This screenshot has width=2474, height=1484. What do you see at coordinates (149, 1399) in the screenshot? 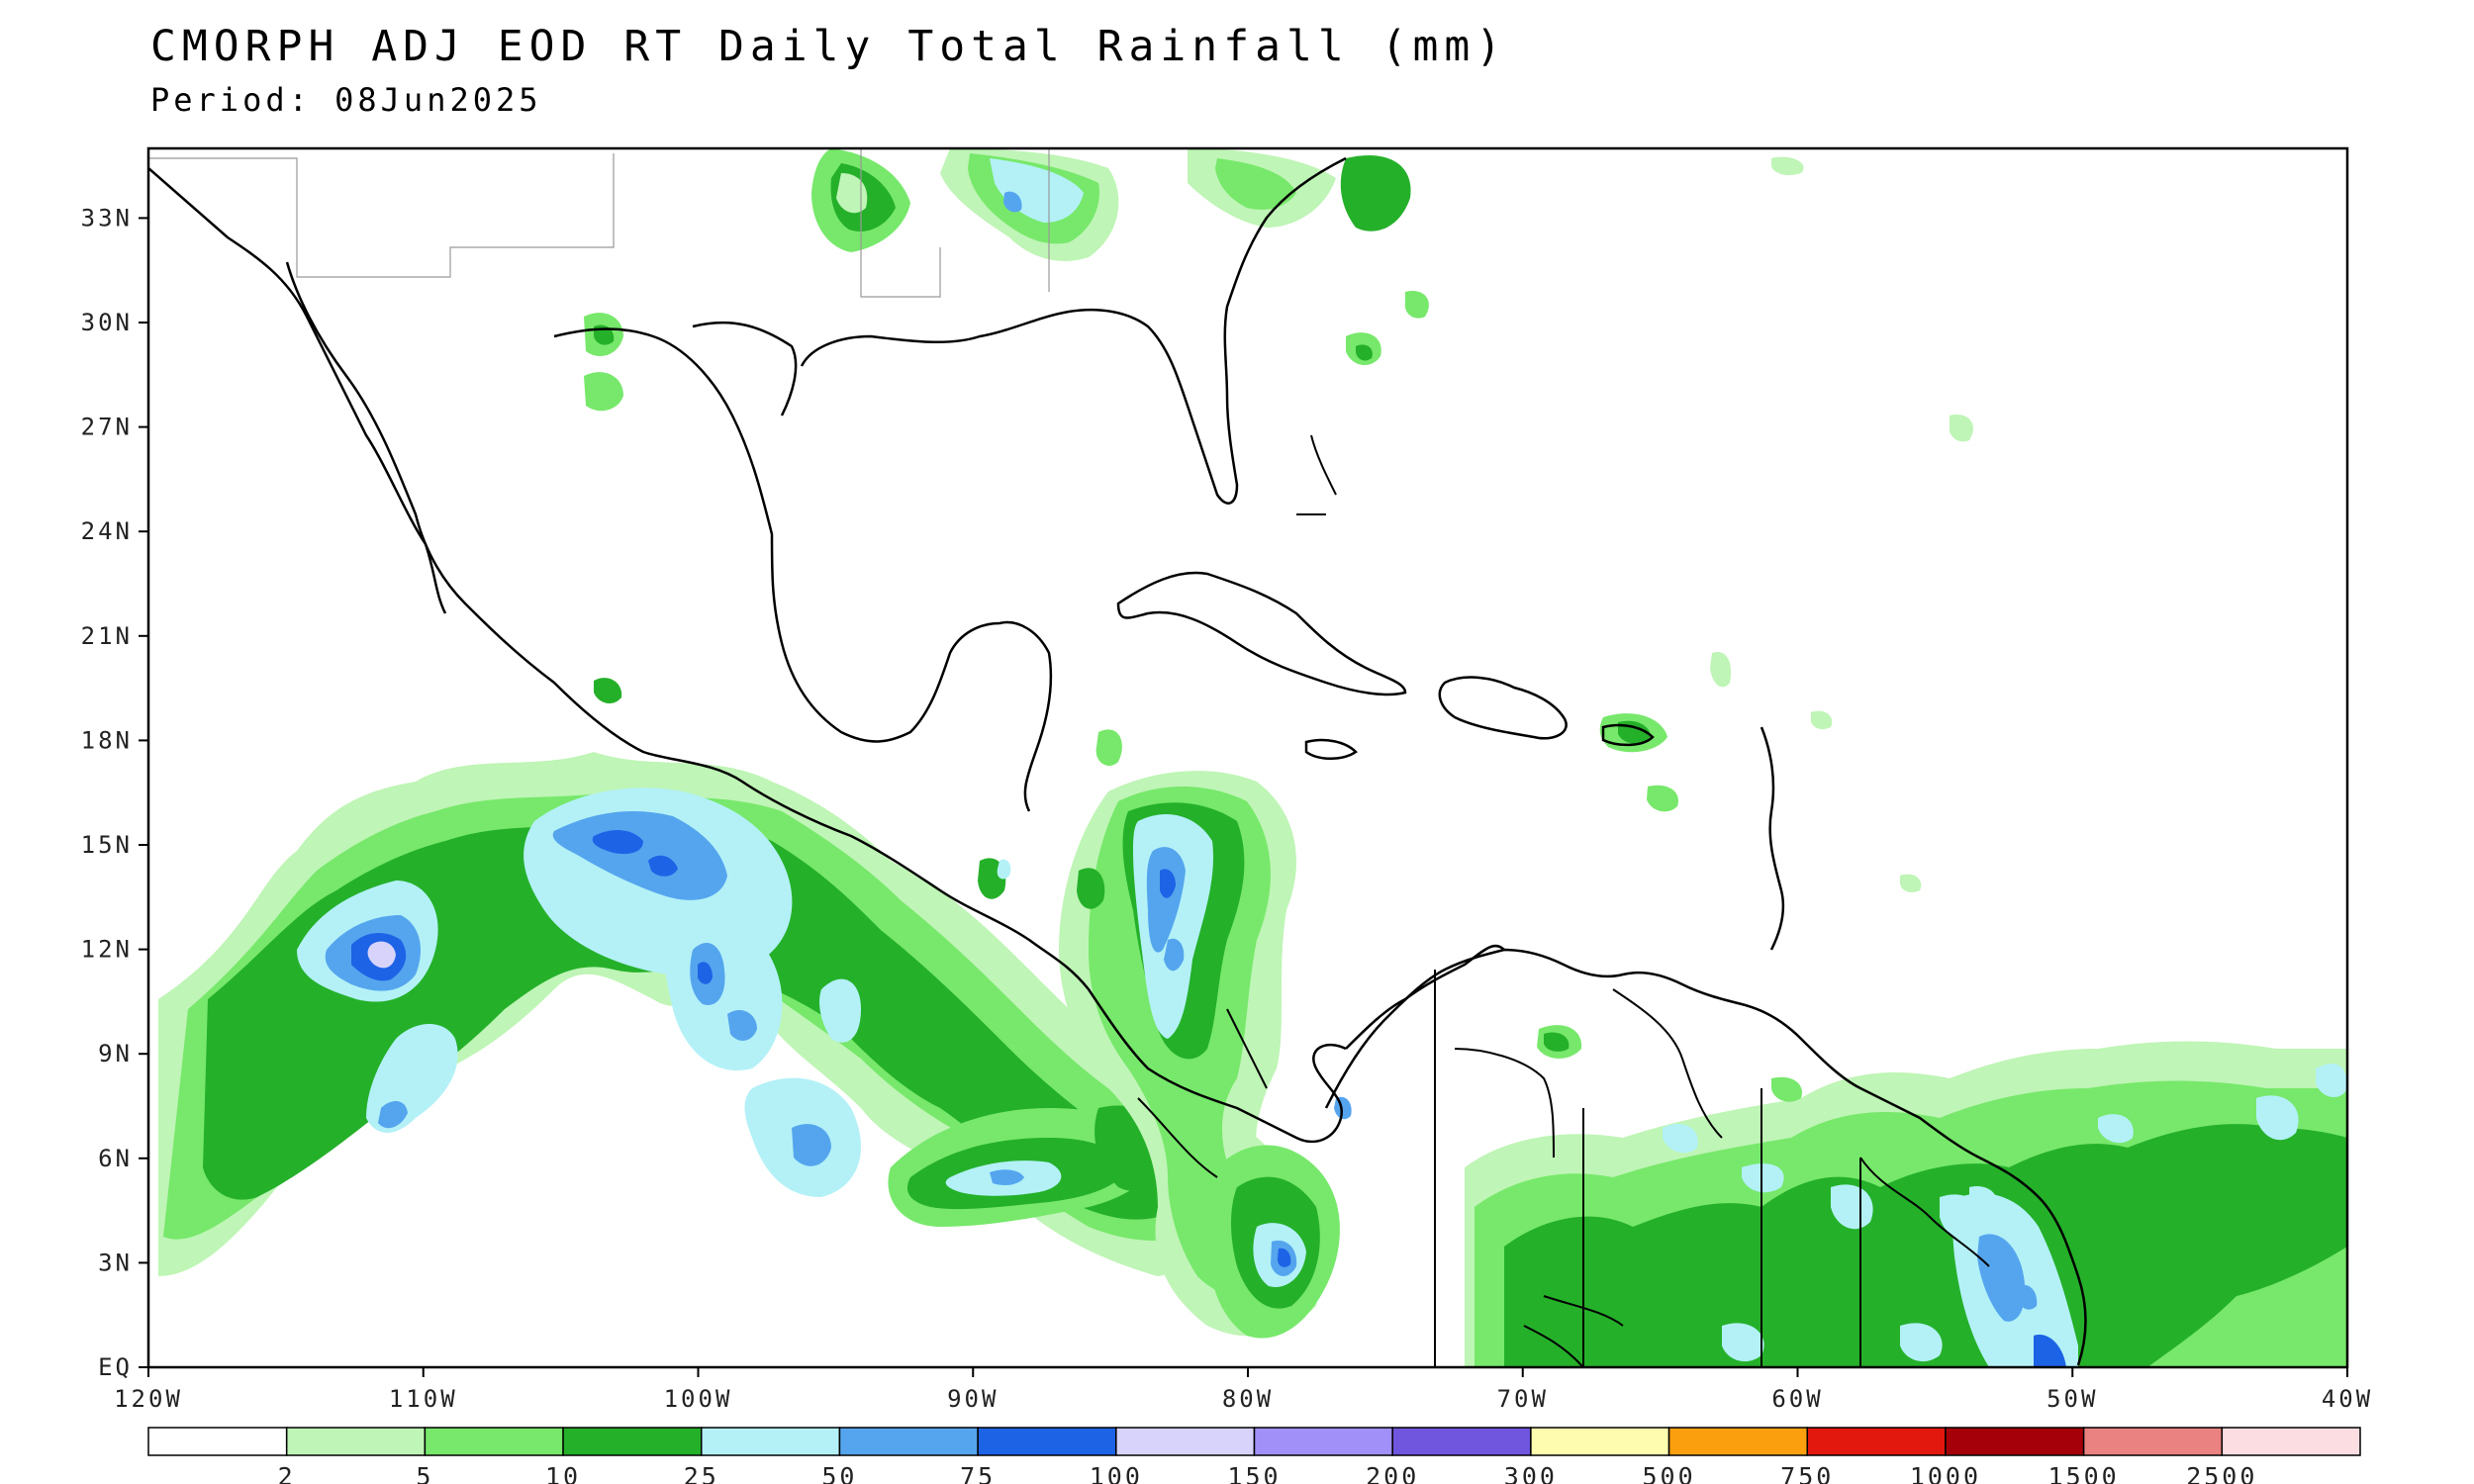
I see `lon-tick-label: 120W` at bounding box center [149, 1399].